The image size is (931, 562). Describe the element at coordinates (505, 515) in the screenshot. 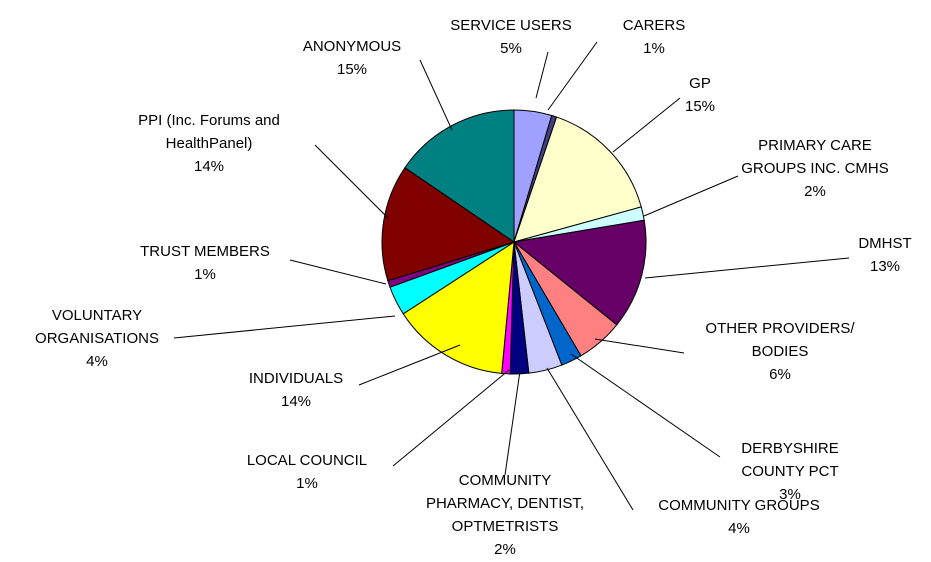

I see `slice-label: COMMUNITY PHARMACY, DENTIST, OPTMETRISTS 2%` at that location.